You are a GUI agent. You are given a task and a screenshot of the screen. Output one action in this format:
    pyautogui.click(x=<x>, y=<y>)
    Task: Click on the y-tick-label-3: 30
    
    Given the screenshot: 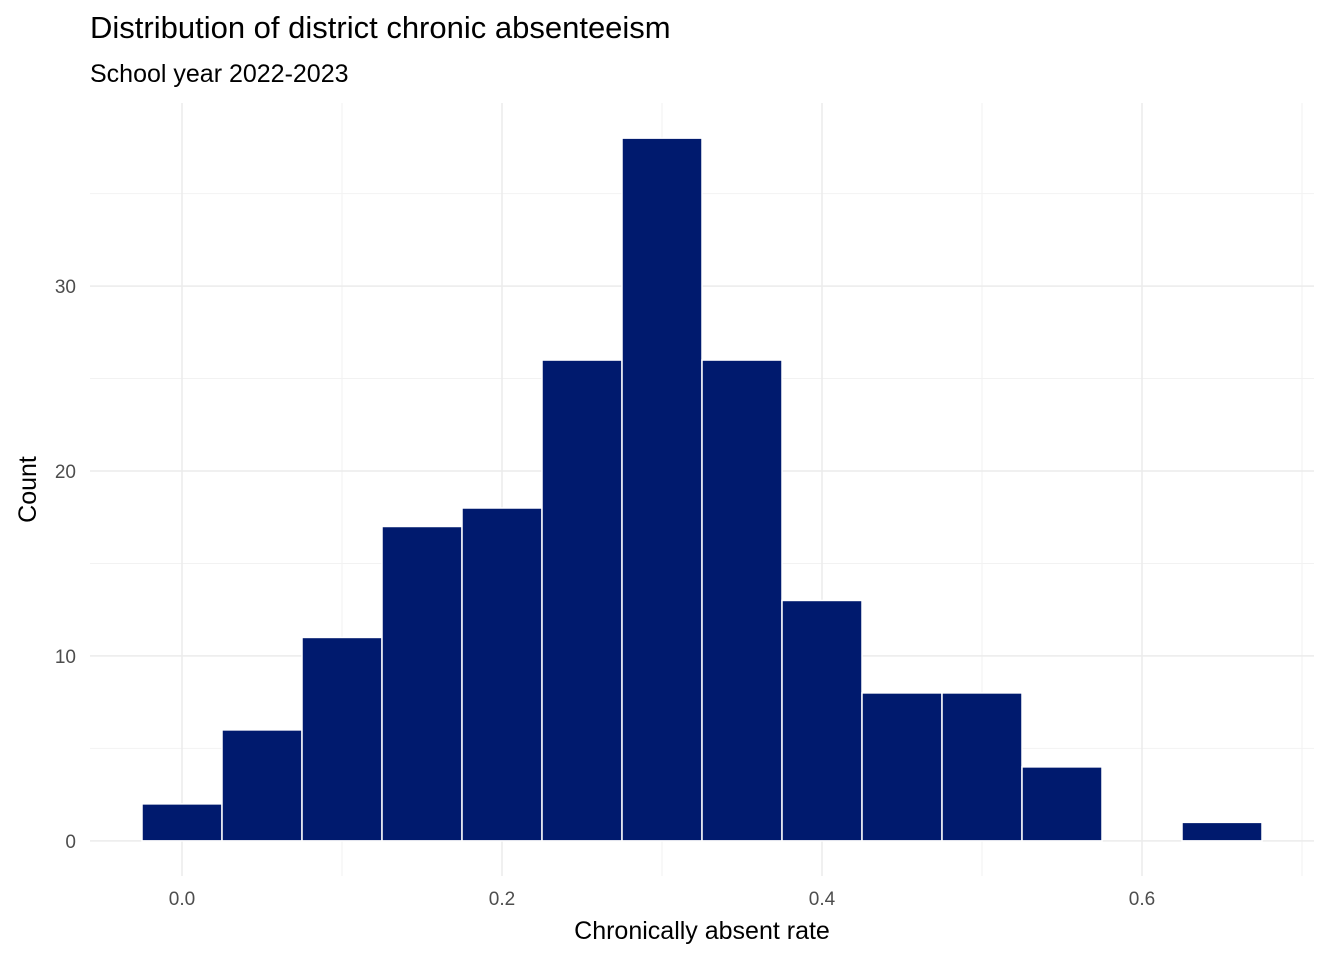 What is the action you would take?
    pyautogui.click(x=65, y=287)
    